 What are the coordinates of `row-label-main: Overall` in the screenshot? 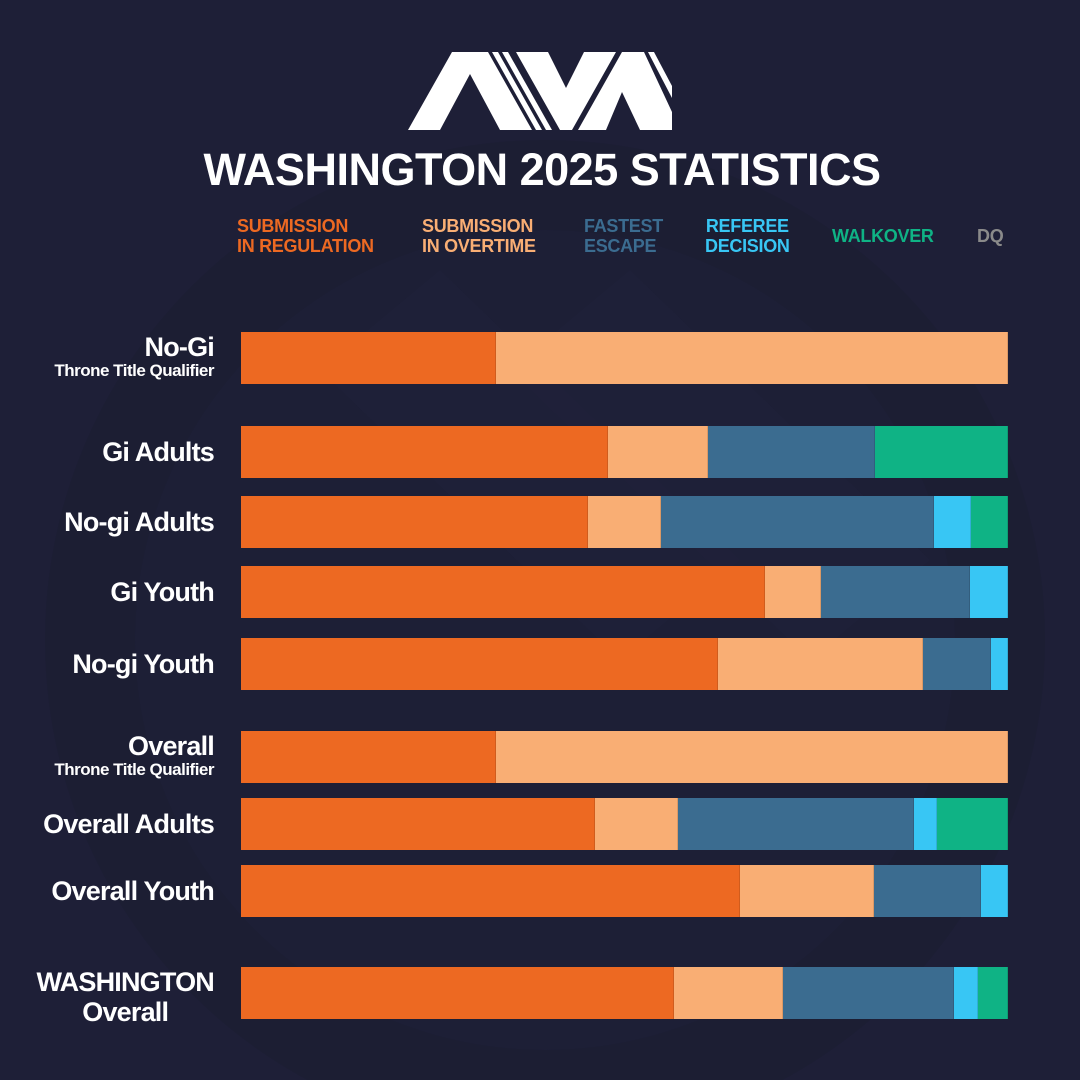 It's located at (171, 746).